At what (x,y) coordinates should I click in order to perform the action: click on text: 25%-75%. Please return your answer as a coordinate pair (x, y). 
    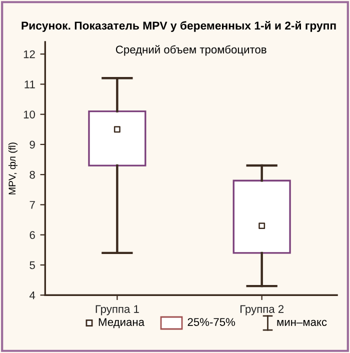
    Looking at the image, I should click on (212, 322).